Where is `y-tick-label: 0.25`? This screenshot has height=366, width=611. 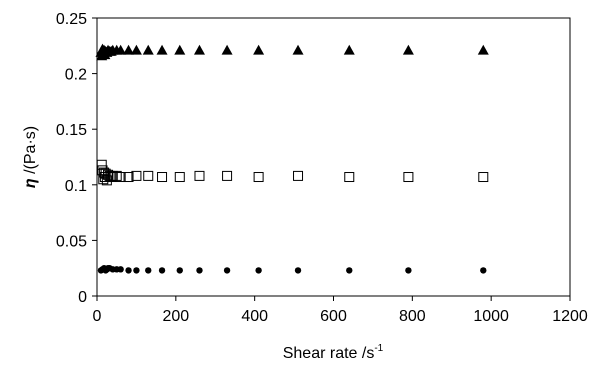 y-tick-label: 0.25 is located at coordinates (71, 19).